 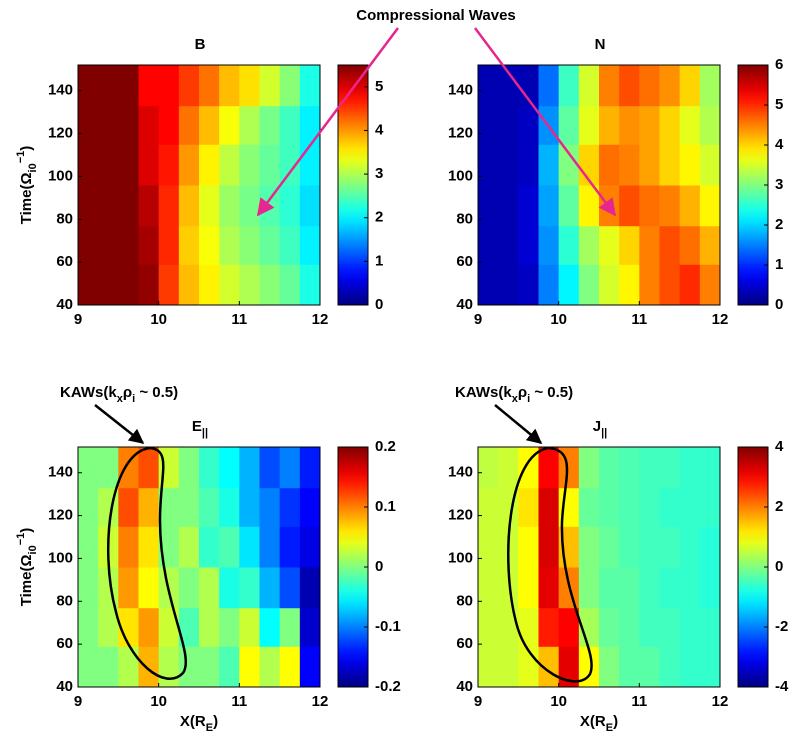 I want to click on colorbar-tick-label: 5, so click(x=779, y=104).